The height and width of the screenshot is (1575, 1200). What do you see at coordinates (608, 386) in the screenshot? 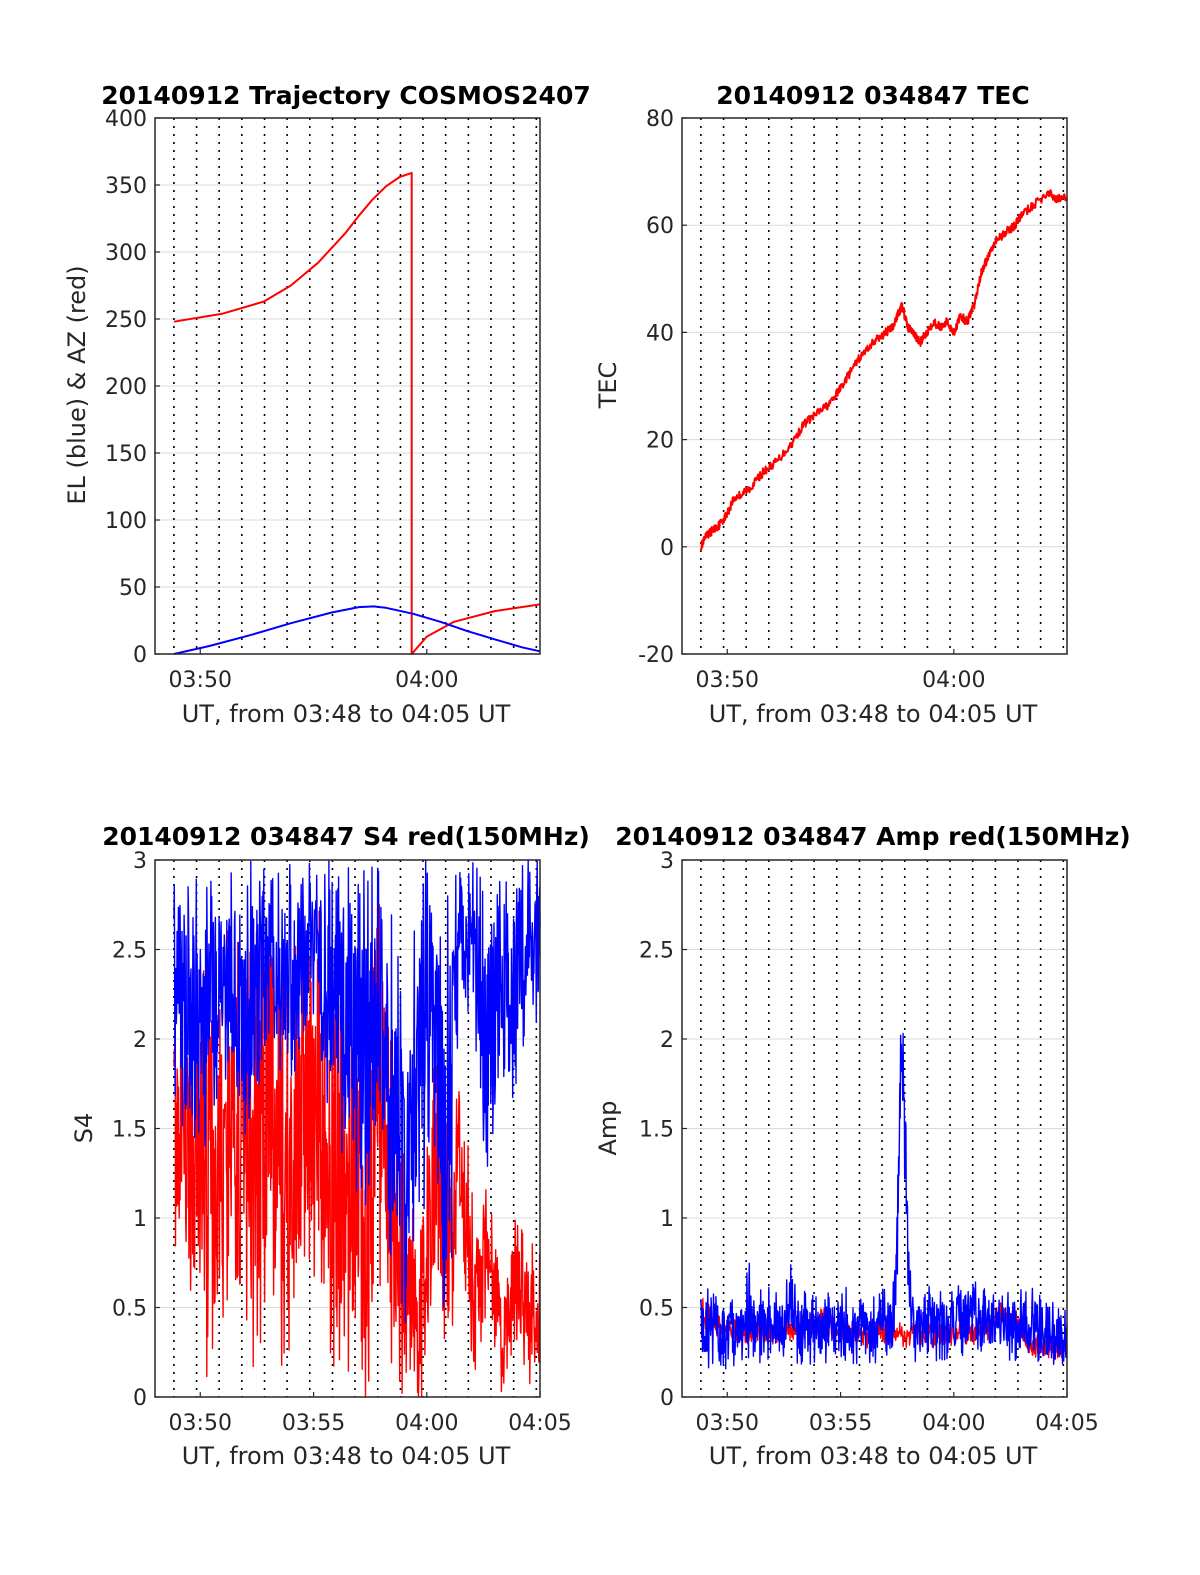
I see `ylabel-tec: TEC` at bounding box center [608, 386].